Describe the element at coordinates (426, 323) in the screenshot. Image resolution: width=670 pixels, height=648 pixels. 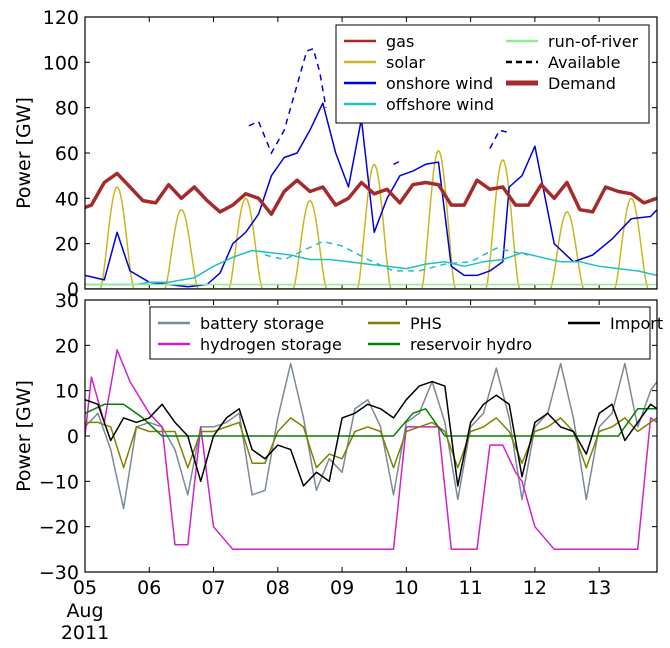
I see `legend-label-phs: PHS` at that location.